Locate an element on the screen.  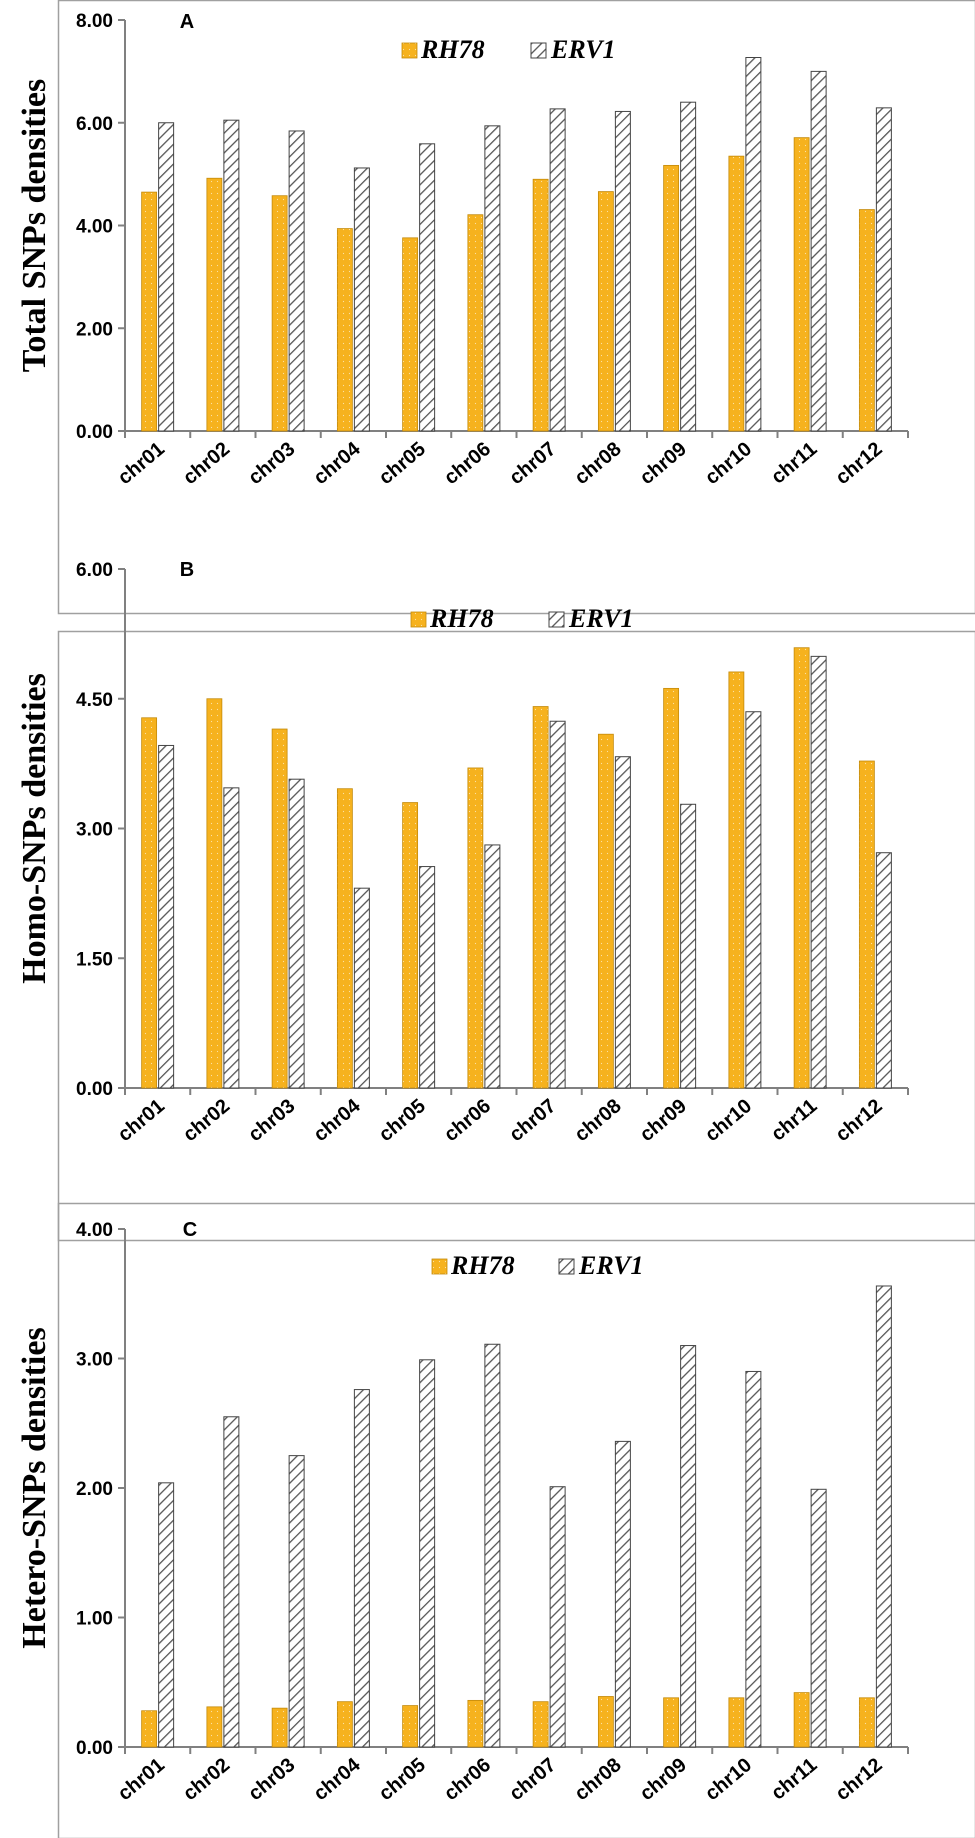
y-tick-label: 1.00 is located at coordinates (94, 1619).